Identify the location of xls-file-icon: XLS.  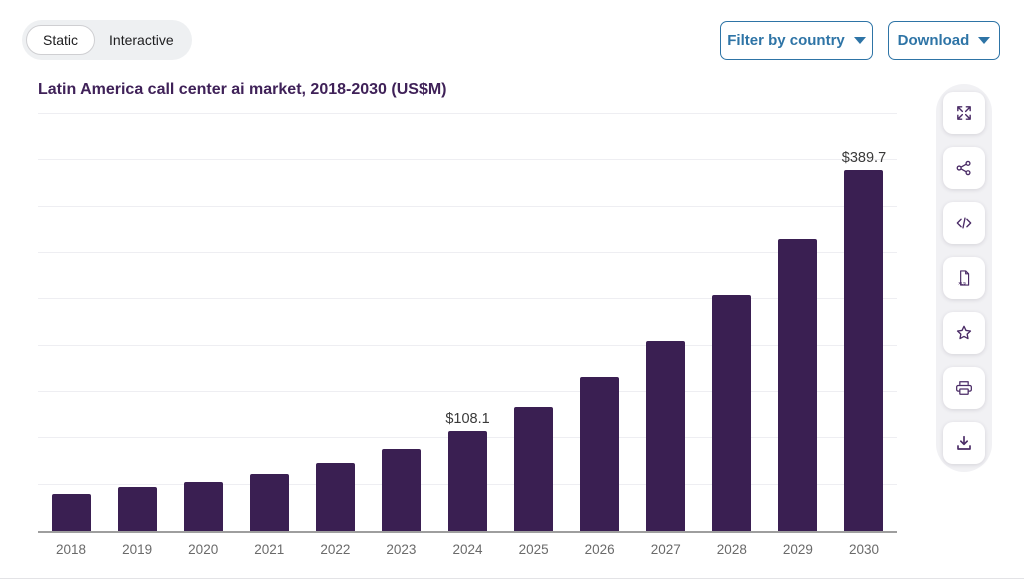
(964, 278).